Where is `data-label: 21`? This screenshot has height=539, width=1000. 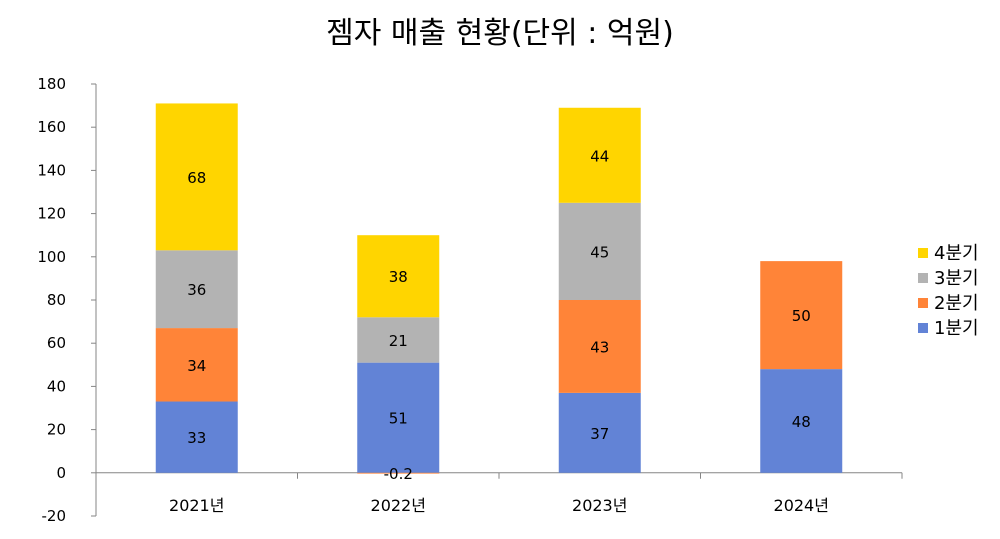 data-label: 21 is located at coordinates (398, 341).